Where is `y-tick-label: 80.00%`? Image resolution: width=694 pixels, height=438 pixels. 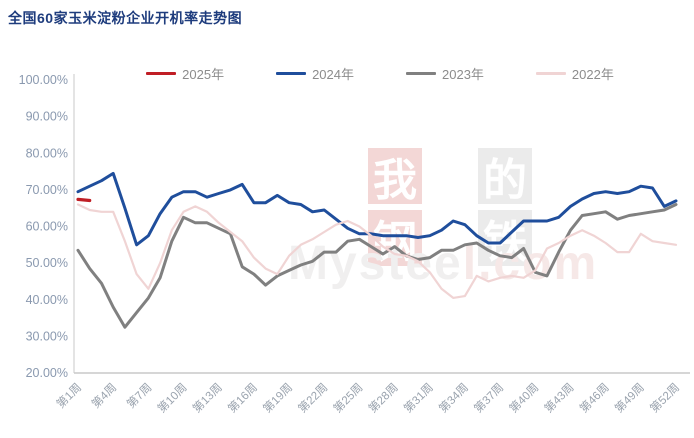
y-tick-label: 80.00% is located at coordinates (47, 153).